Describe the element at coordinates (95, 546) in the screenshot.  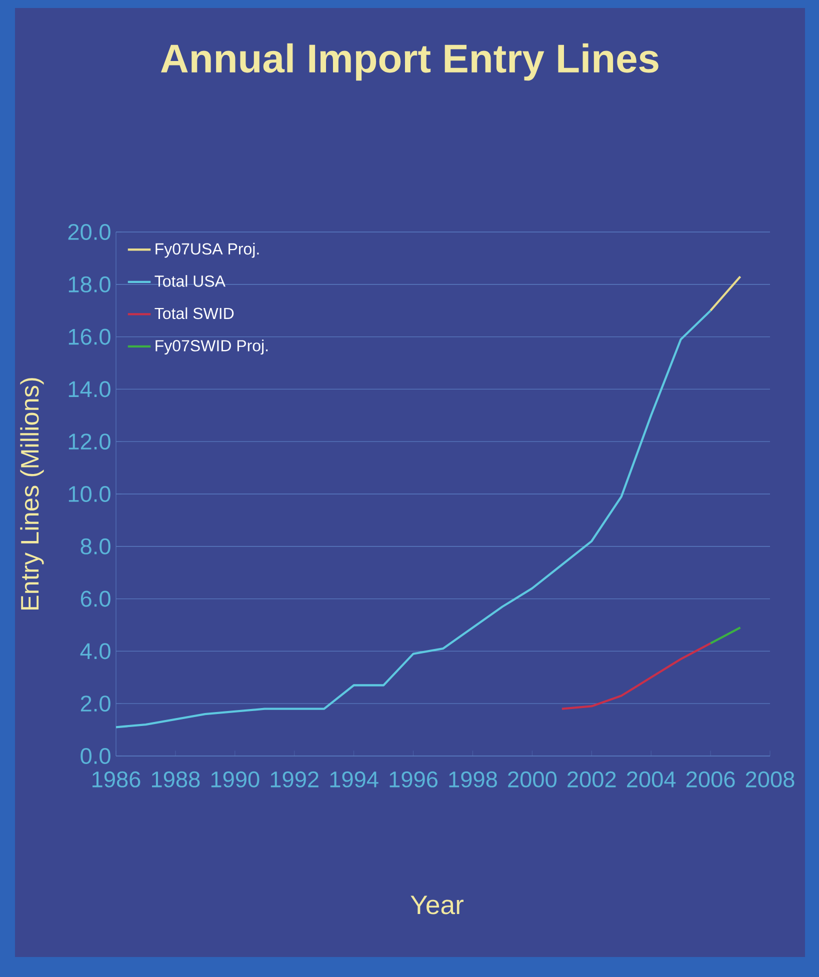
I see `y-tick-label: 8.0` at that location.